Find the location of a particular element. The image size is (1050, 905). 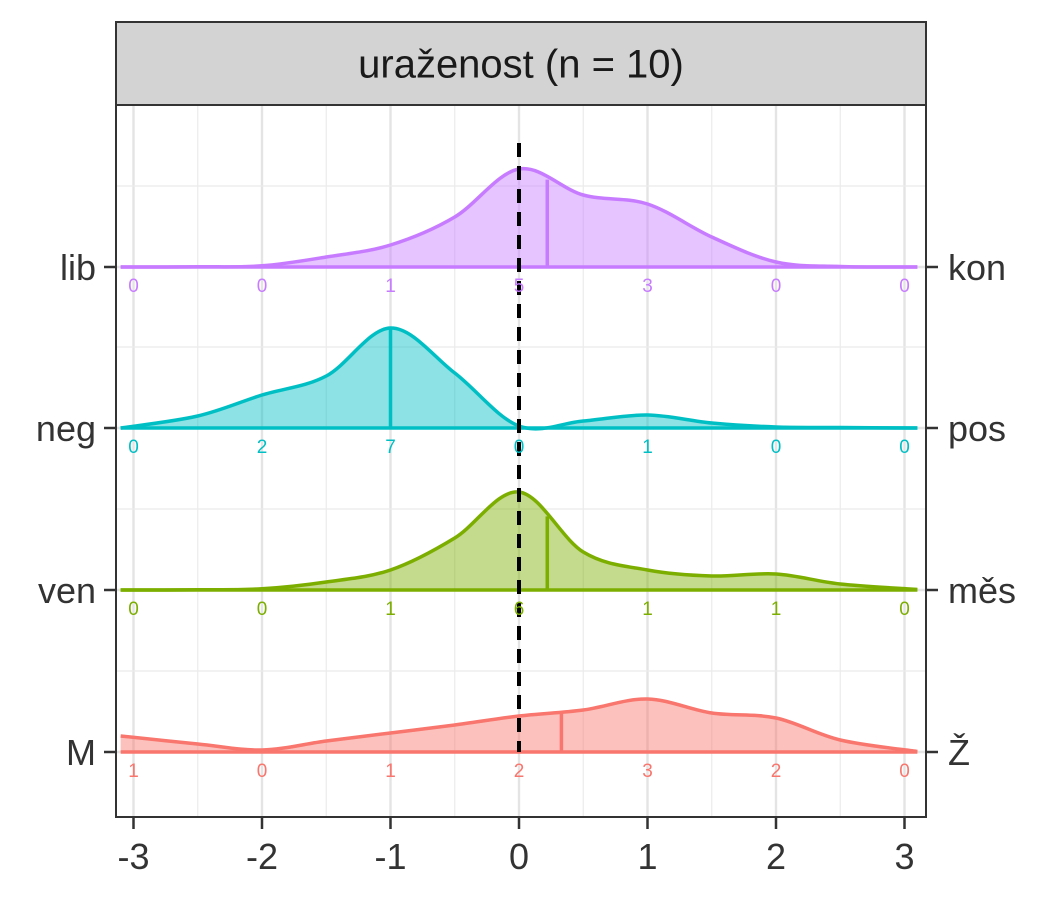

count-label: 5 is located at coordinates (519, 286).